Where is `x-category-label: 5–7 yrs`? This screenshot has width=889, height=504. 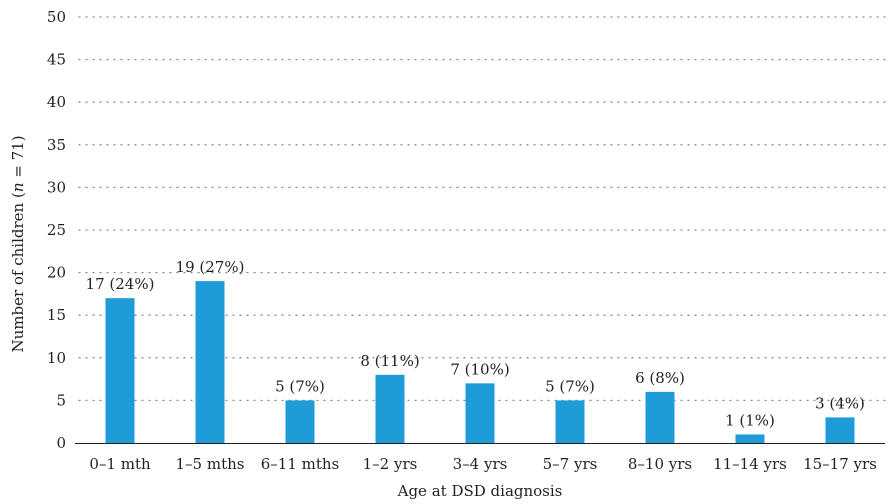
x-category-label: 5–7 yrs is located at coordinates (570, 464).